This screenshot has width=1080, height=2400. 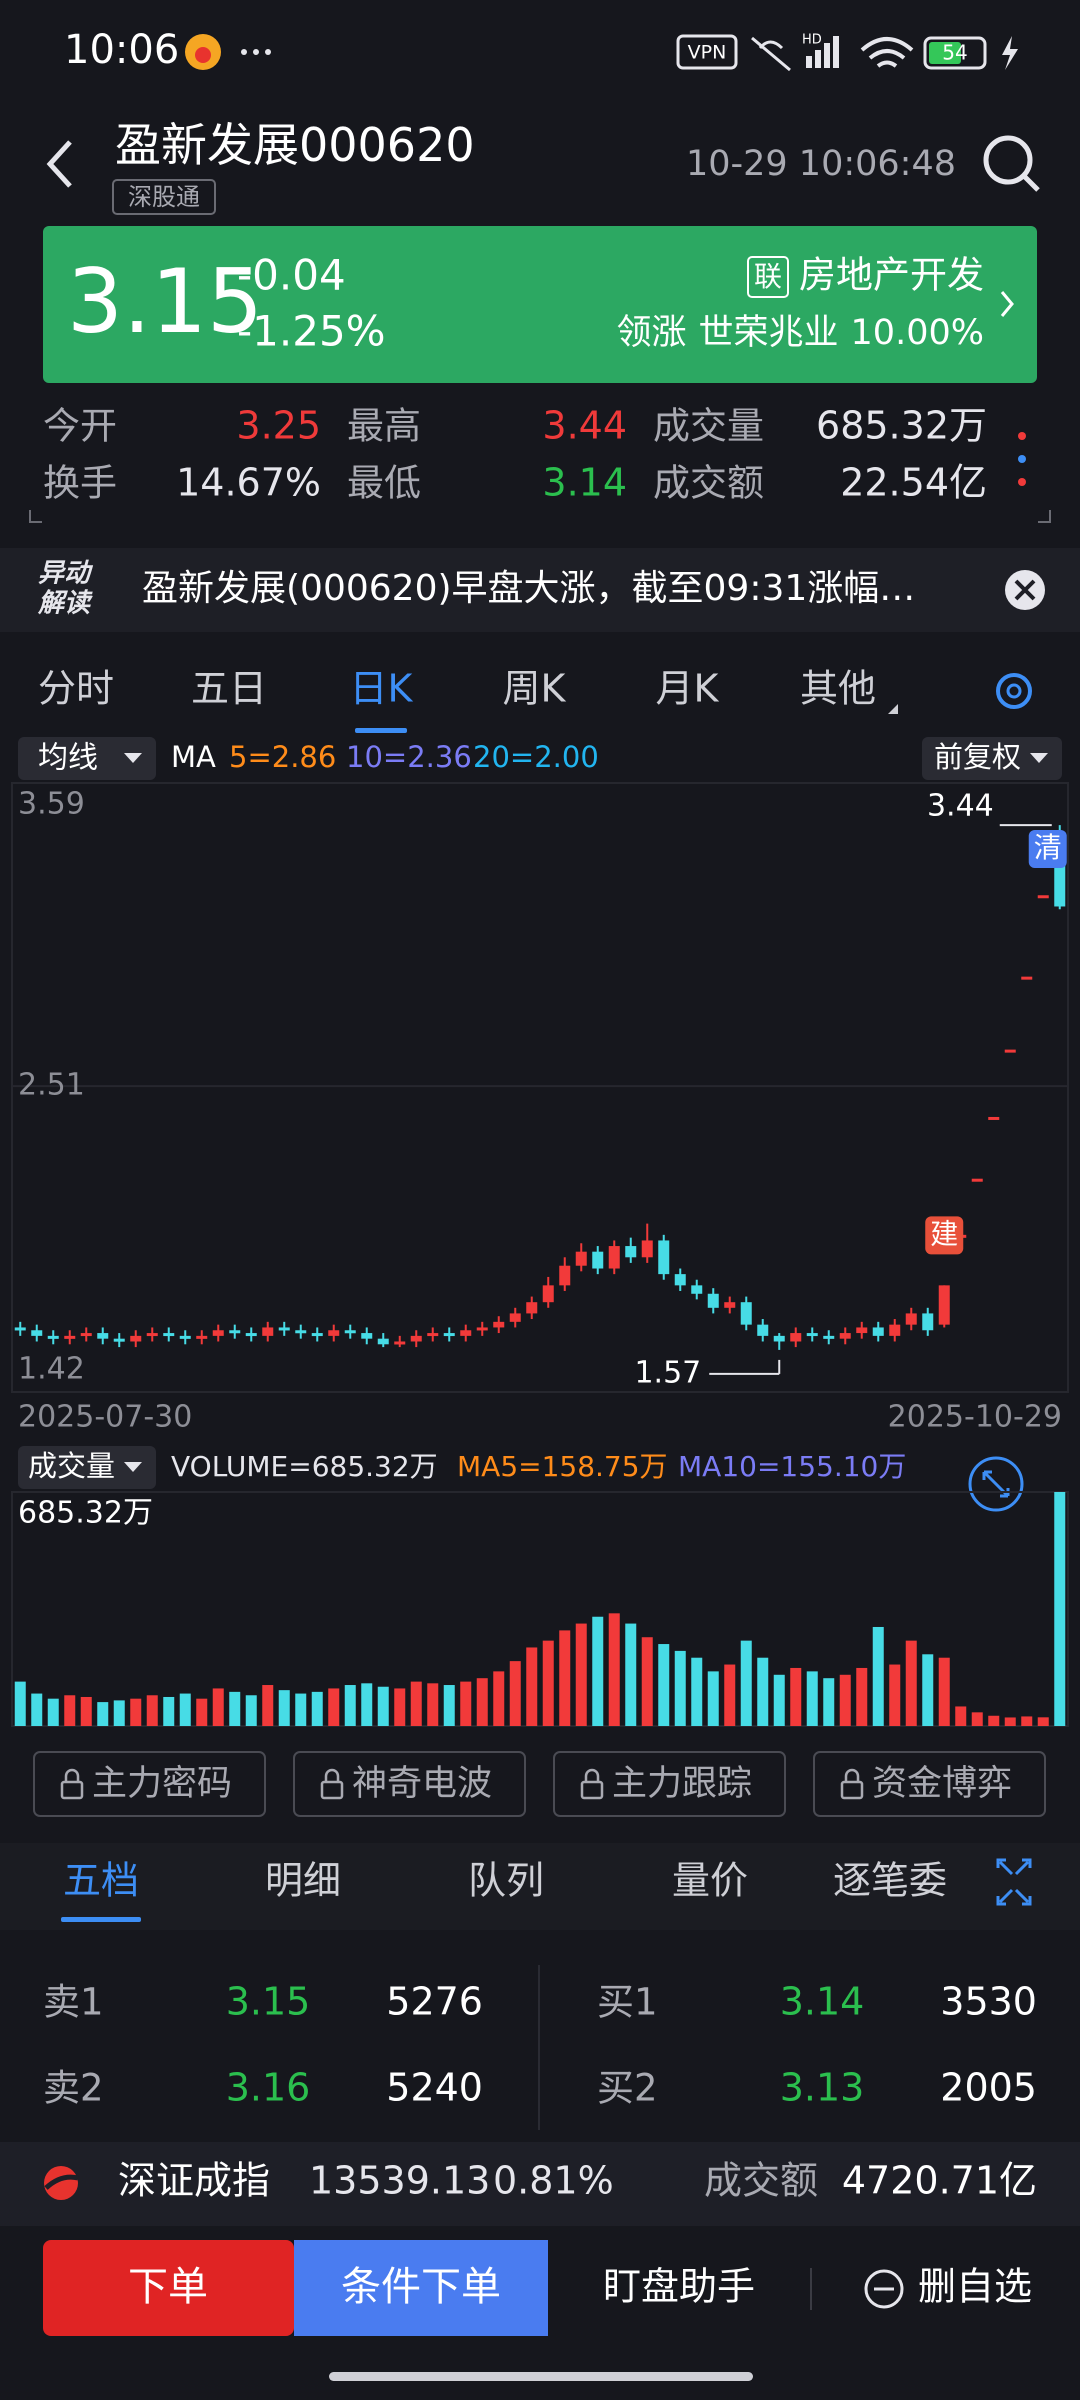 What do you see at coordinates (838, 689) in the screenshot?
I see `period-tab: 其他` at bounding box center [838, 689].